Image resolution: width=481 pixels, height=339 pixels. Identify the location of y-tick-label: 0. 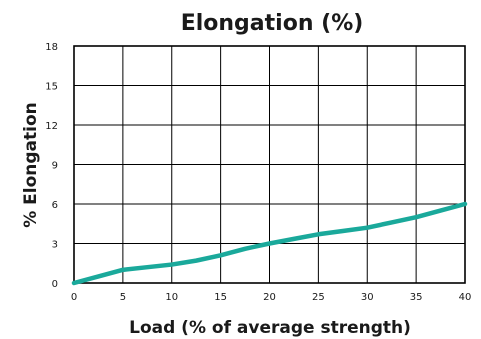
(55, 284).